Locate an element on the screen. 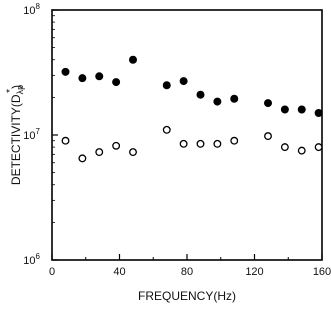 This screenshot has width=331, height=320. x-axis-title: FREQUENCY(Hz) is located at coordinates (187, 296).